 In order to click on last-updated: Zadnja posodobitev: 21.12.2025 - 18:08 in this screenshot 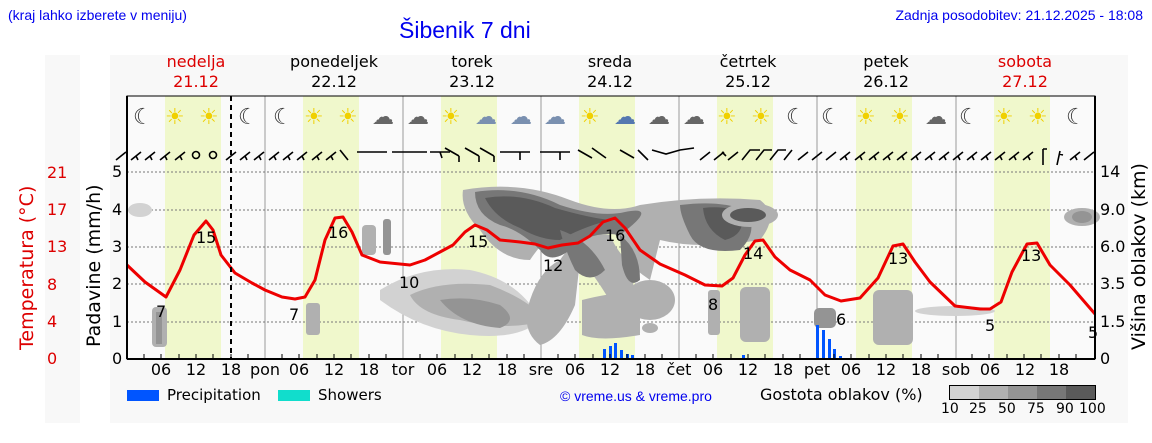, I will do `click(1019, 15)`.